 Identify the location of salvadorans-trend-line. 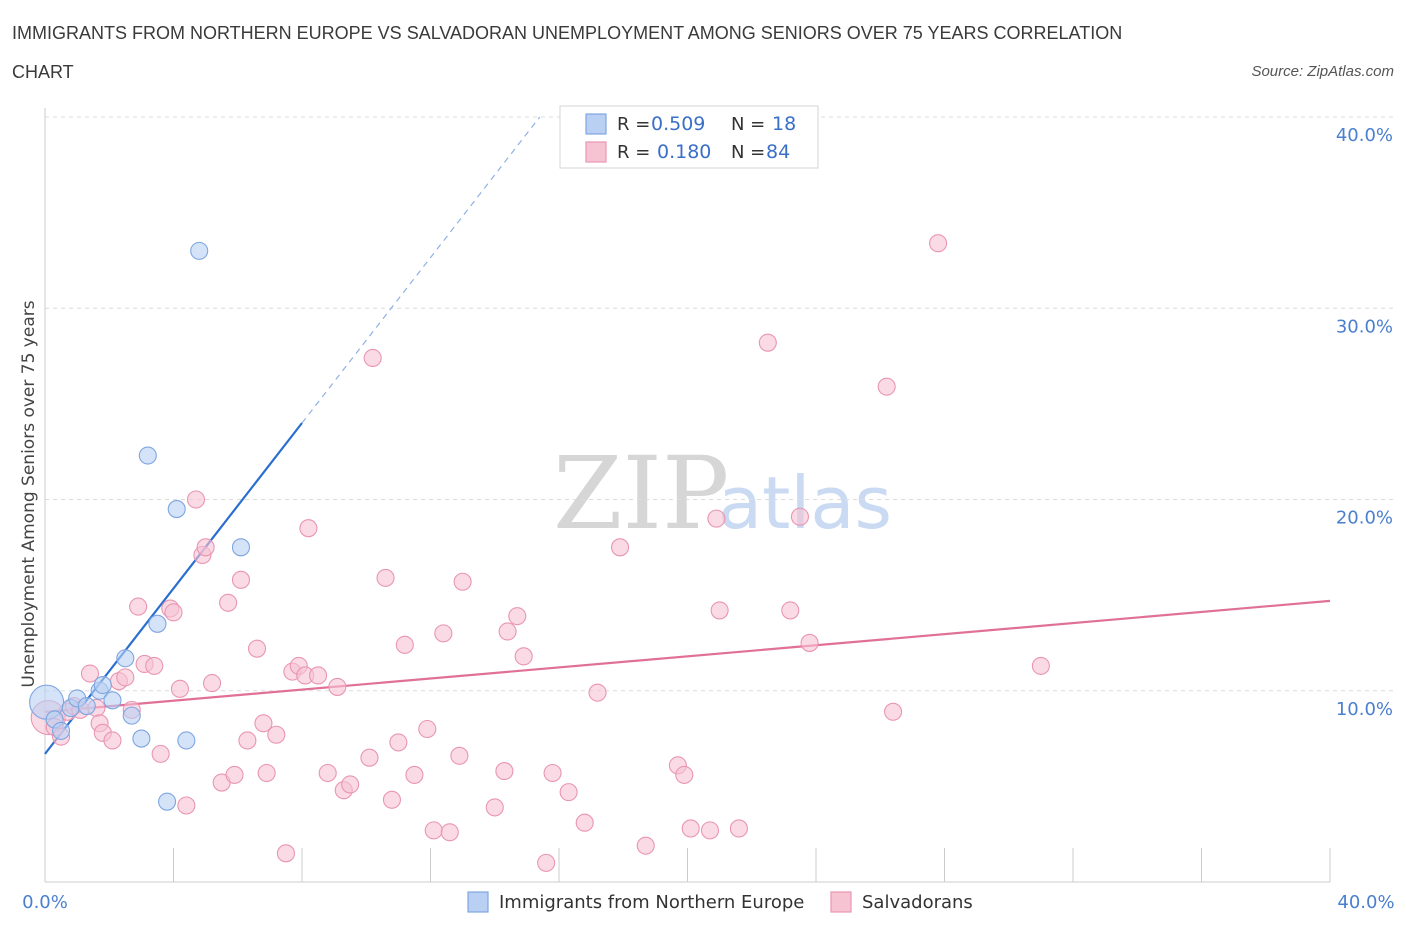
(687, 656).